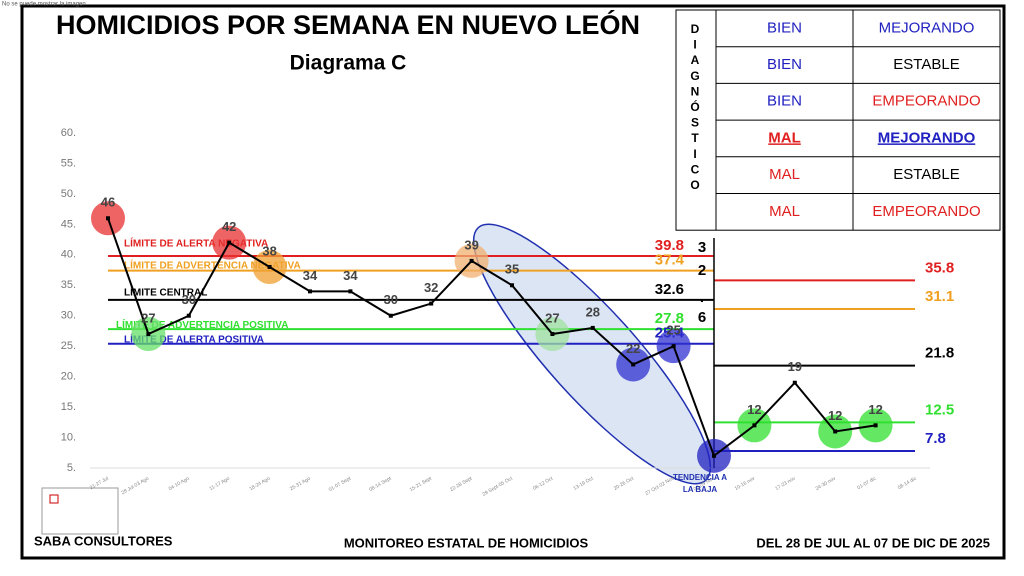 This screenshot has width=1024, height=576. Describe the element at coordinates (873, 542) in the screenshot. I see `footer-right: DEL 28 DE JUL AL 07 DE DIC DE 2025` at that location.